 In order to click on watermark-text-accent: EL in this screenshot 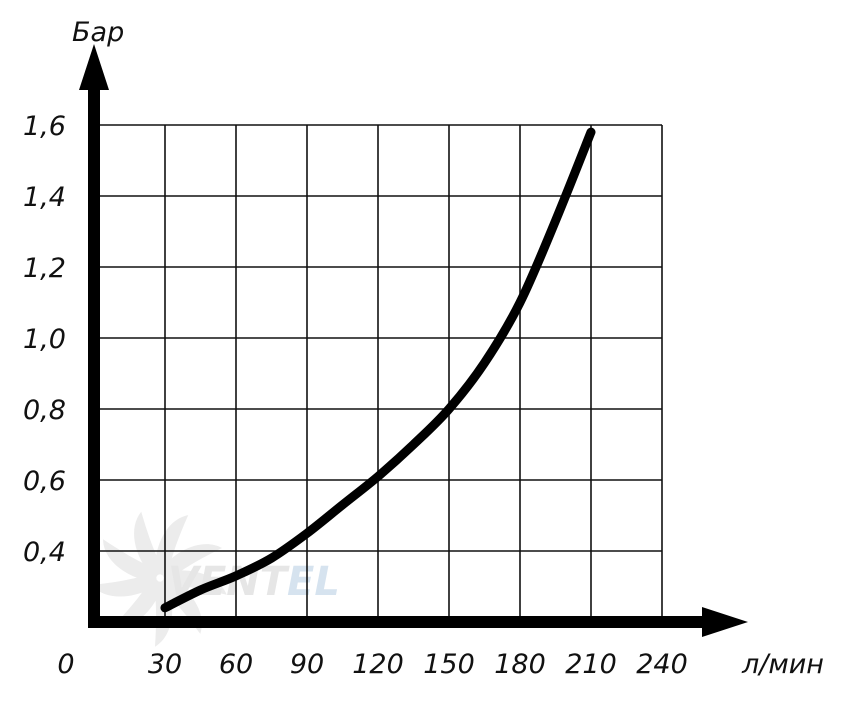, I will do `click(313, 582)`.